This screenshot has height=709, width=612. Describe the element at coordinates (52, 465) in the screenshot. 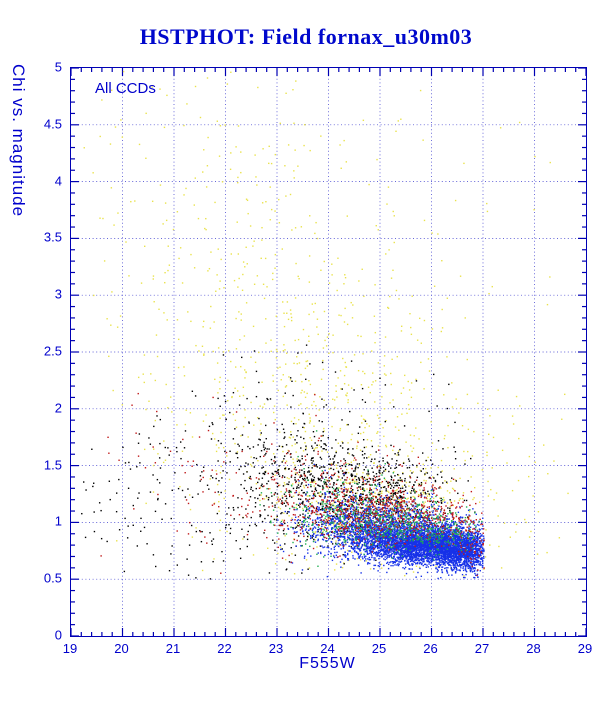

I see `y-tick-label: 1.5` at that location.